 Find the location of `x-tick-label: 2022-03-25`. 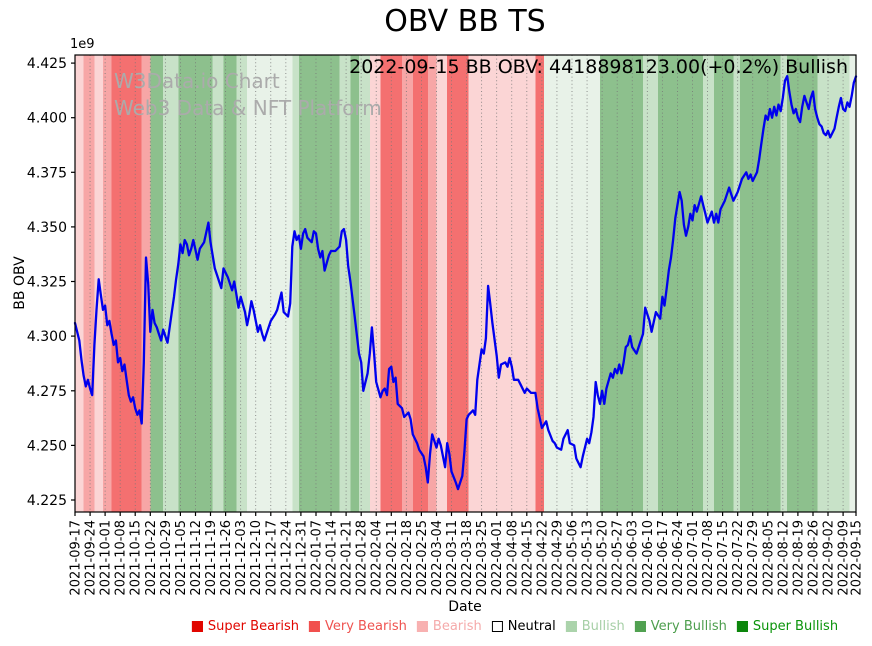

x-tick-label: 2022-03-25 is located at coordinates (482, 558).